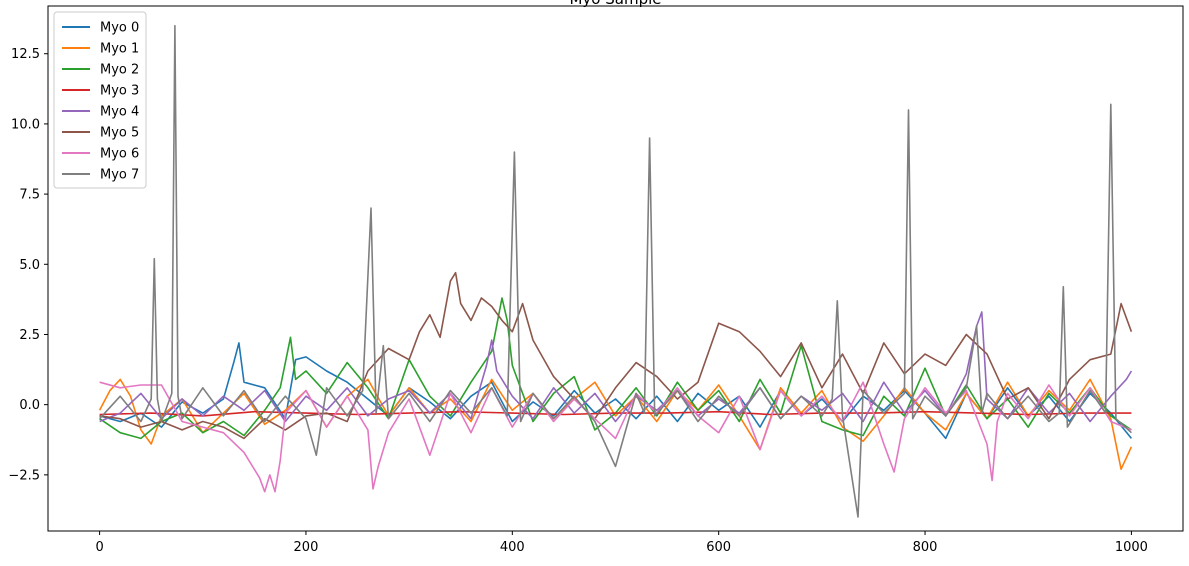 The image size is (1189, 566). I want to click on legend-label: Myo 7, so click(119, 175).